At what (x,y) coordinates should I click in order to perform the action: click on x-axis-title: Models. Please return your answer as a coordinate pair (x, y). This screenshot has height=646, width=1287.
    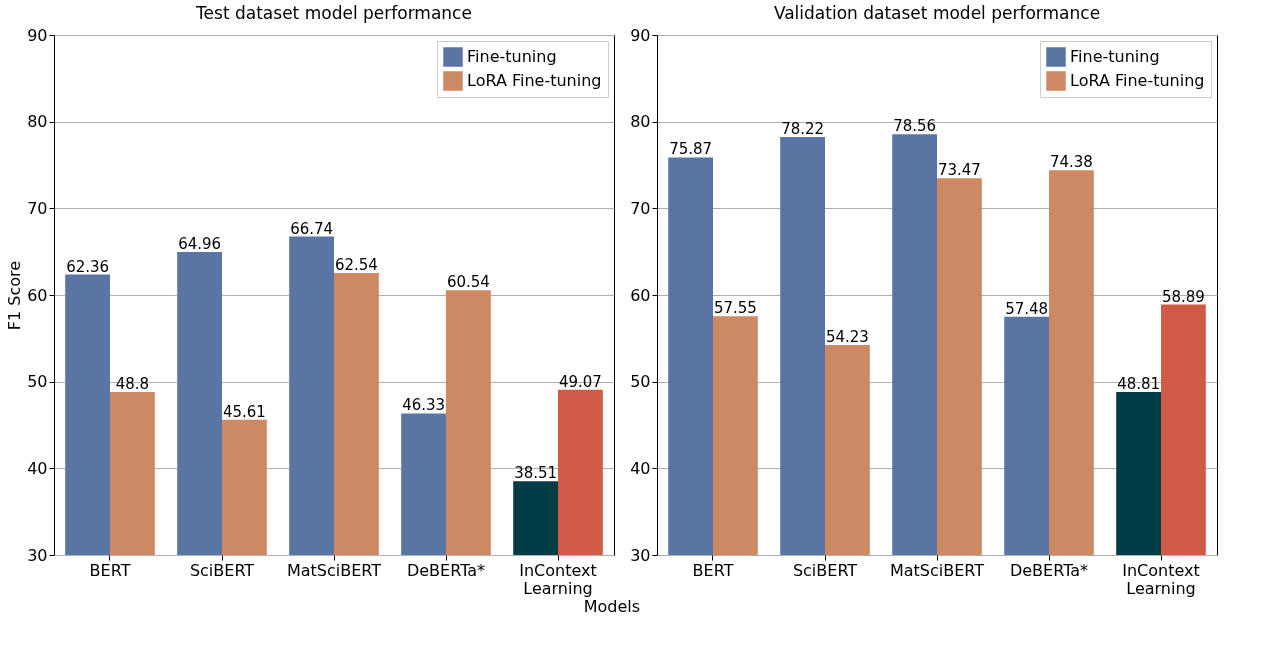
    Looking at the image, I should click on (612, 606).